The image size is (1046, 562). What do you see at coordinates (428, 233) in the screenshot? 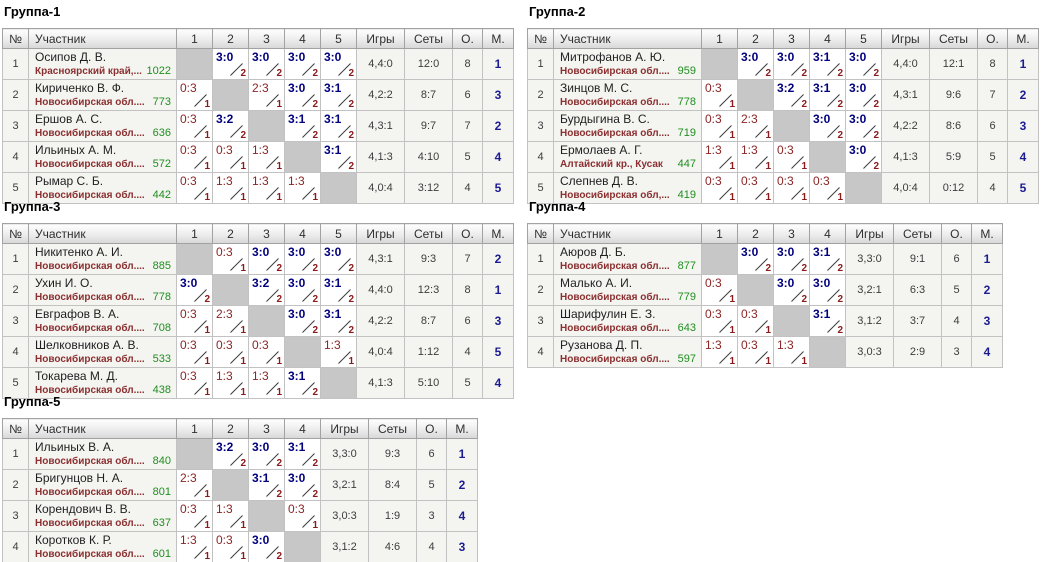
I see `col-header-sets: Сеты` at bounding box center [428, 233].